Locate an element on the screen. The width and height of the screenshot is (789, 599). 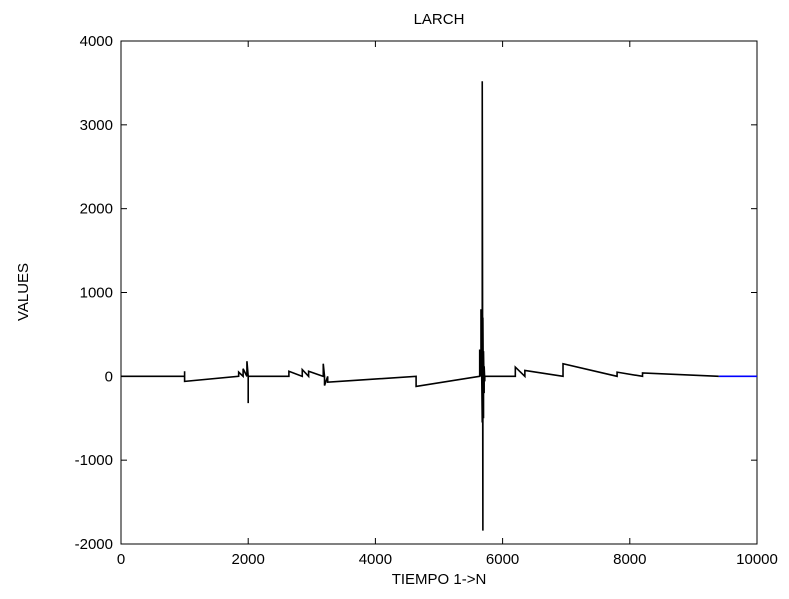
y-axis-title: VALUES is located at coordinates (23, 292).